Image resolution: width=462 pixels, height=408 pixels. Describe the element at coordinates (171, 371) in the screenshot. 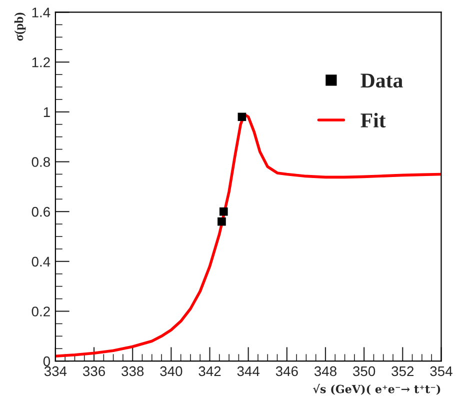

I see `x-tick-label: 340` at that location.